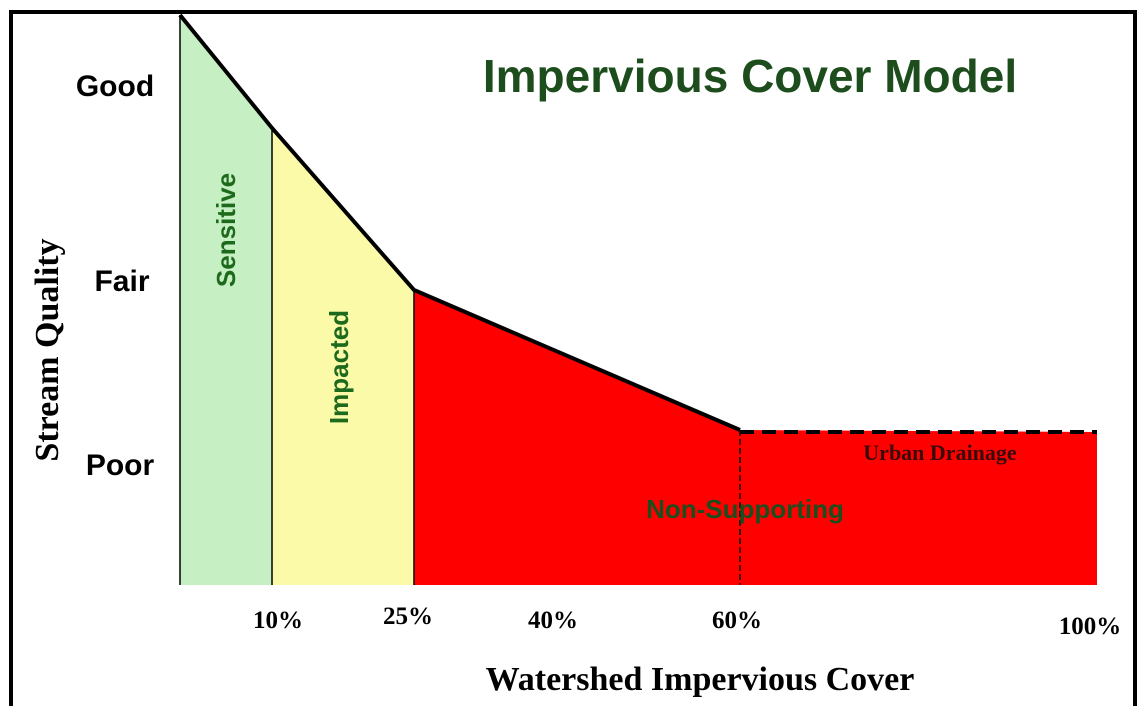  I want to click on zone-label: Urban Drainage, so click(940, 452).